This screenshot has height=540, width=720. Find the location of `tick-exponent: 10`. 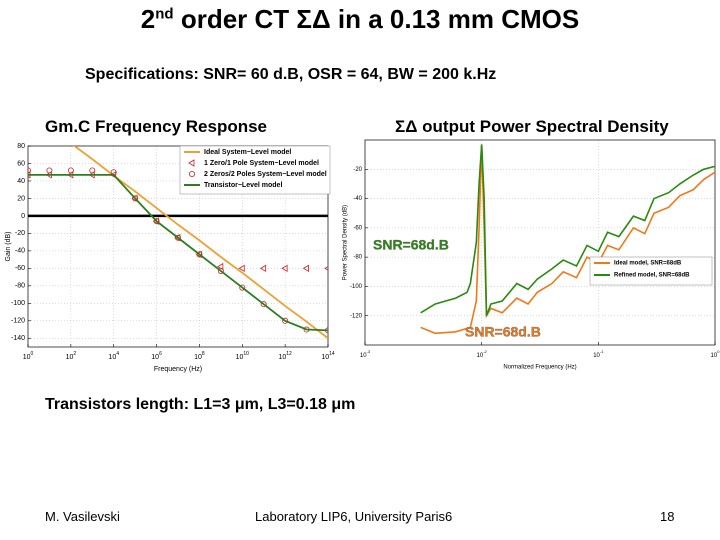

tick-exponent: 10 is located at coordinates (246, 354).